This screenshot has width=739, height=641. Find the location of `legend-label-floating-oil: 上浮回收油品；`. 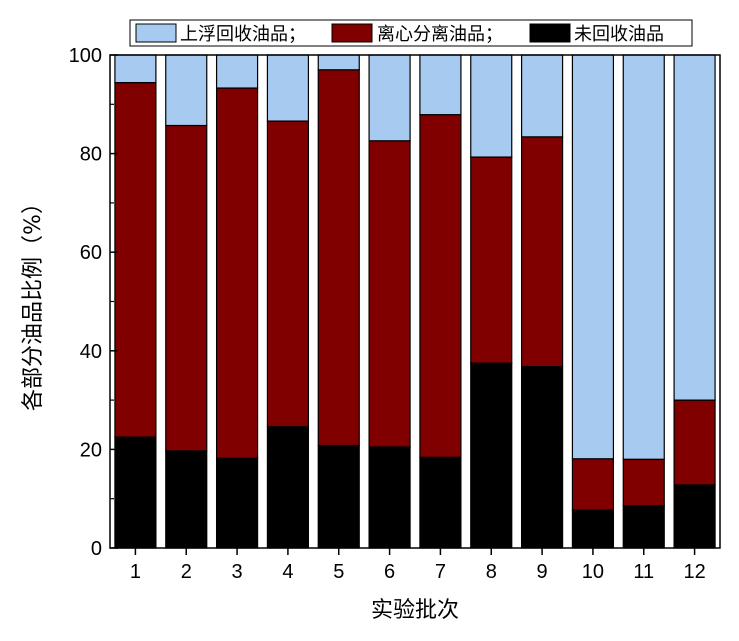

legend-label-floating-oil: 上浮回收油品； is located at coordinates (243, 34).